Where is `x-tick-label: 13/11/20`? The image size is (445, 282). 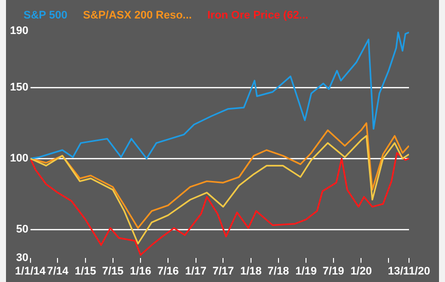
x-tick-label: 13/11/20 is located at coordinates (409, 271).